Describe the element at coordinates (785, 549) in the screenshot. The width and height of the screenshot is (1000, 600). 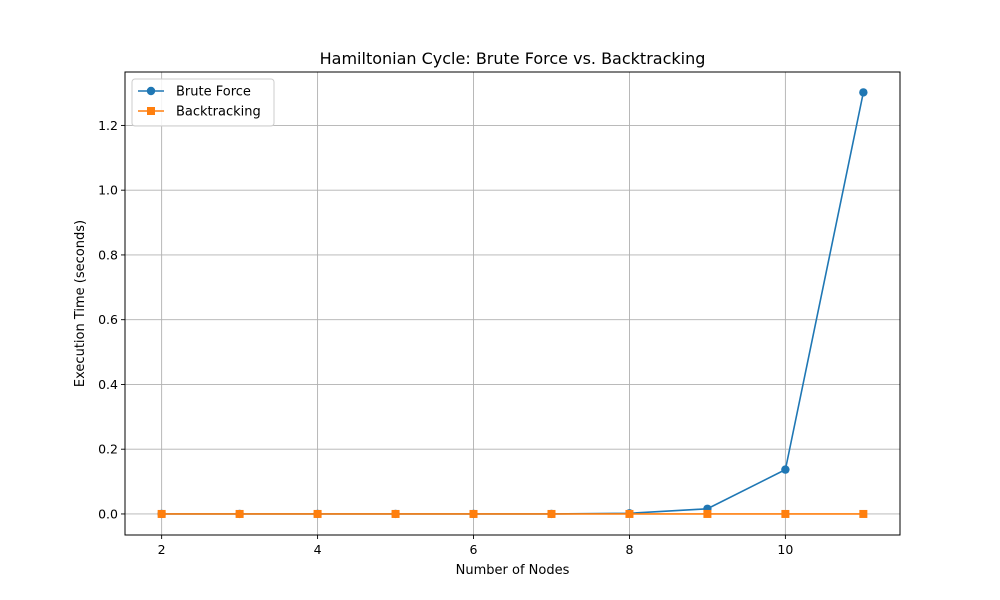
I see `x-tick-label: 10` at that location.